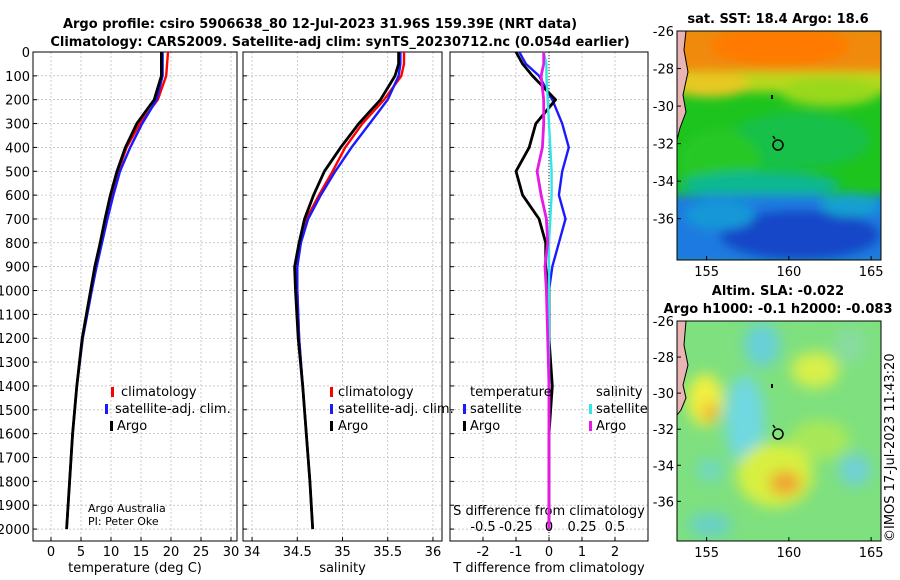 The width and height of the screenshot is (900, 580). I want to click on y-tick-label: 900, so click(17, 268).